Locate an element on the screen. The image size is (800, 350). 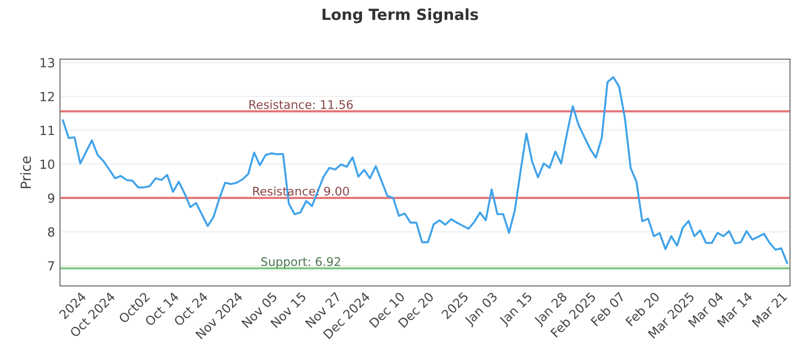
y-tick-label: 9 is located at coordinates (51, 198).